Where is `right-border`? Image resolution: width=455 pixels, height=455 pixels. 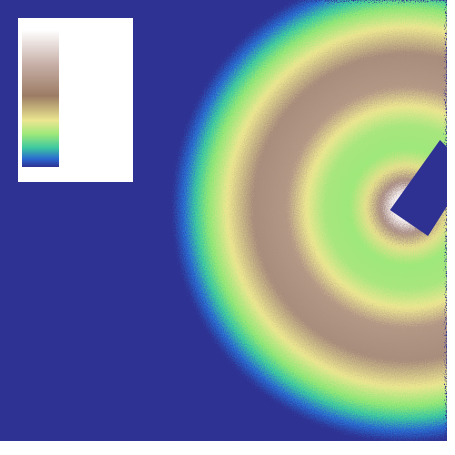
right-border is located at coordinates (451, 227).